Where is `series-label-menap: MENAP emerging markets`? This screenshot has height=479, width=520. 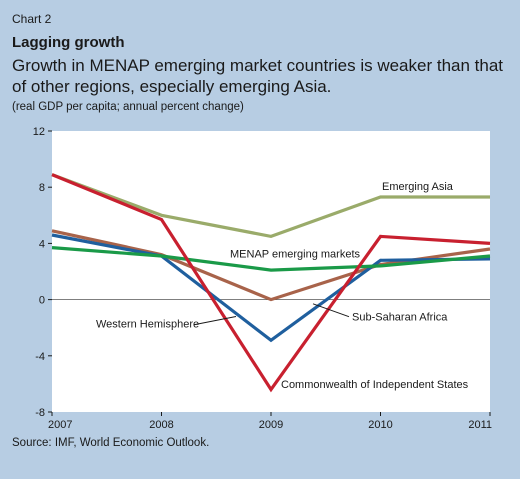 series-label-menap: MENAP emerging markets is located at coordinates (295, 254).